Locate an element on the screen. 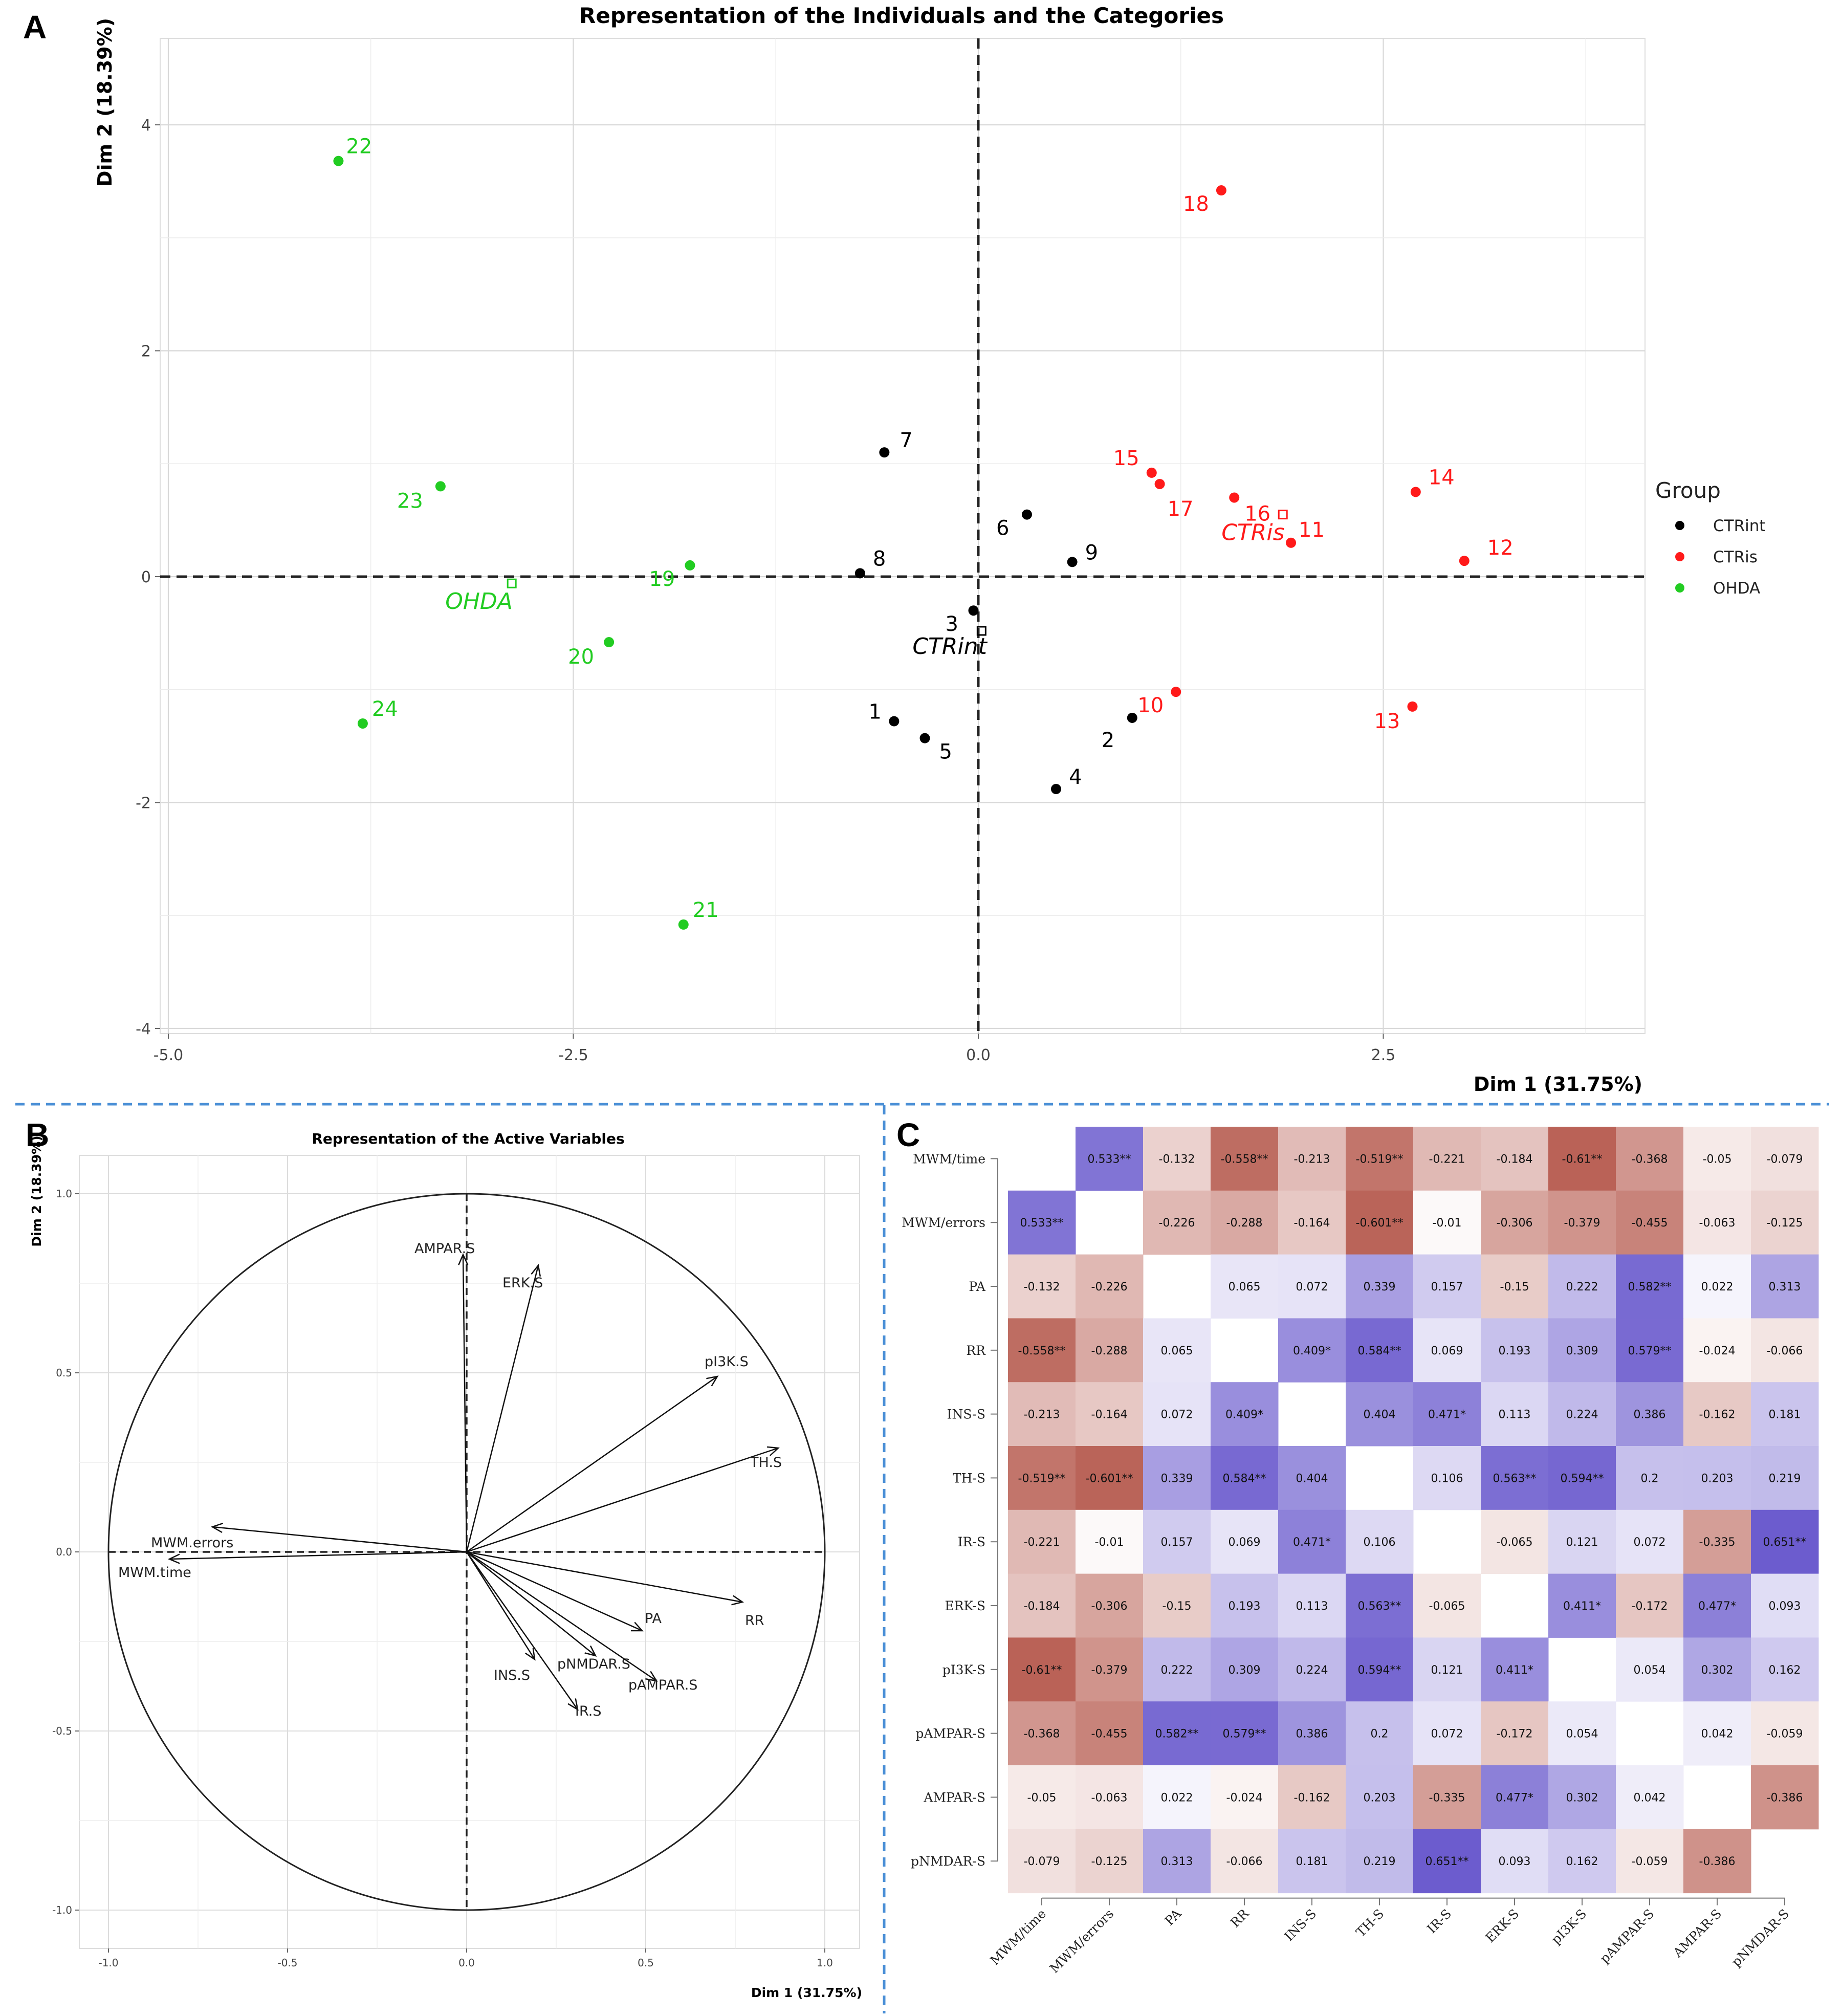 The image size is (1842, 2016). heatmap-cell-value: -0.455 is located at coordinates (1109, 1734).